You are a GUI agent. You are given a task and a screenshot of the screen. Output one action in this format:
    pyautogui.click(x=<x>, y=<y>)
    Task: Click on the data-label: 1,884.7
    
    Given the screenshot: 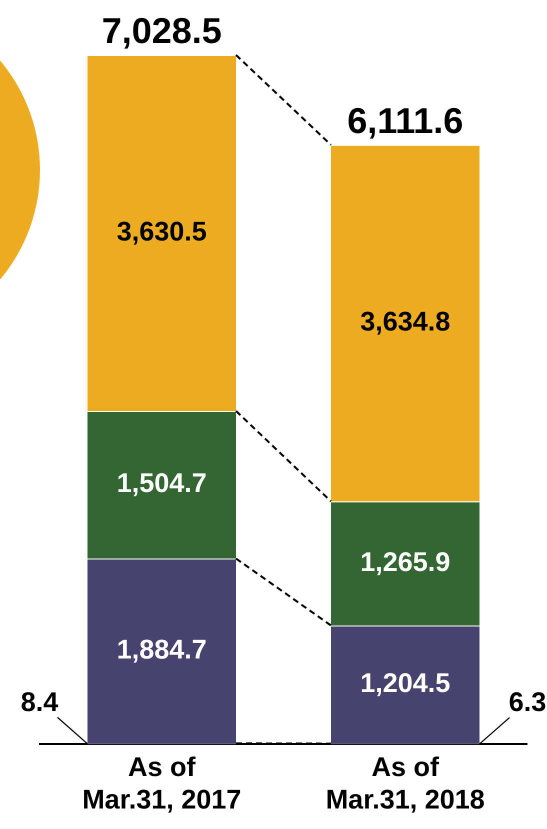 What is the action you would take?
    pyautogui.click(x=161, y=649)
    